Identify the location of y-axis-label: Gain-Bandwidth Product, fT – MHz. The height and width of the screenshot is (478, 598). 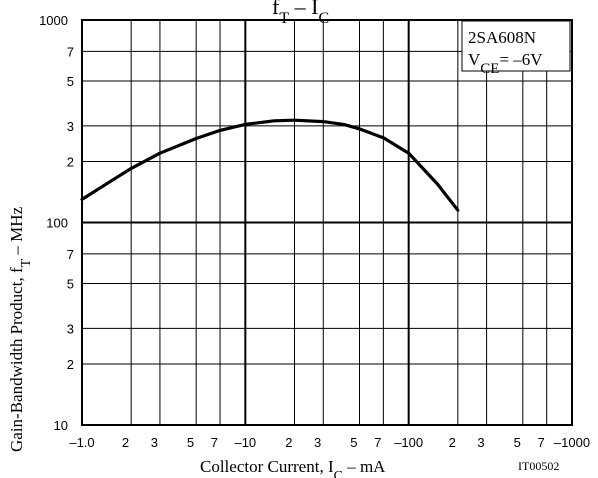
(20, 329).